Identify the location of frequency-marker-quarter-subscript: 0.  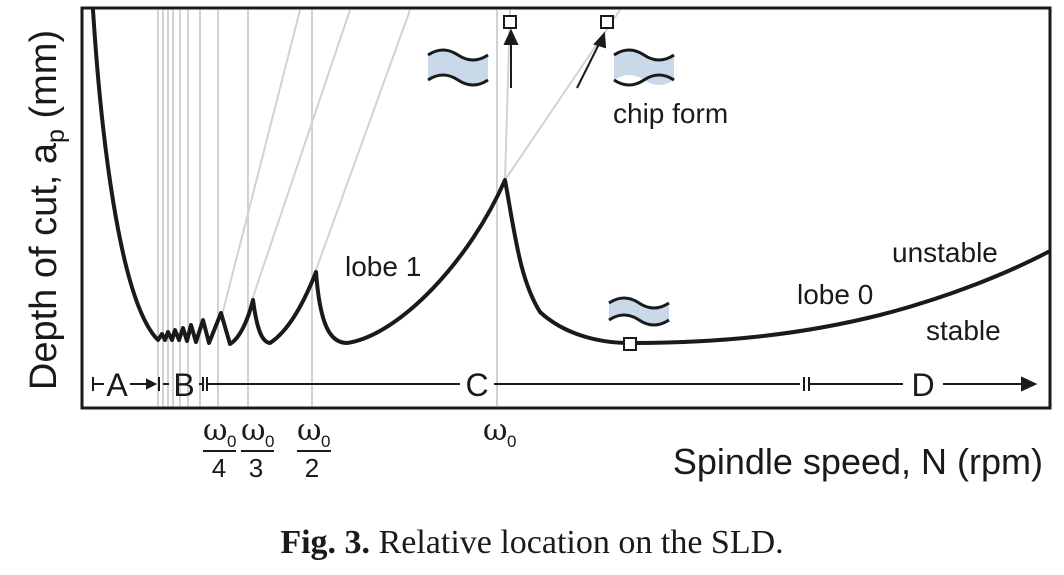
(231, 441).